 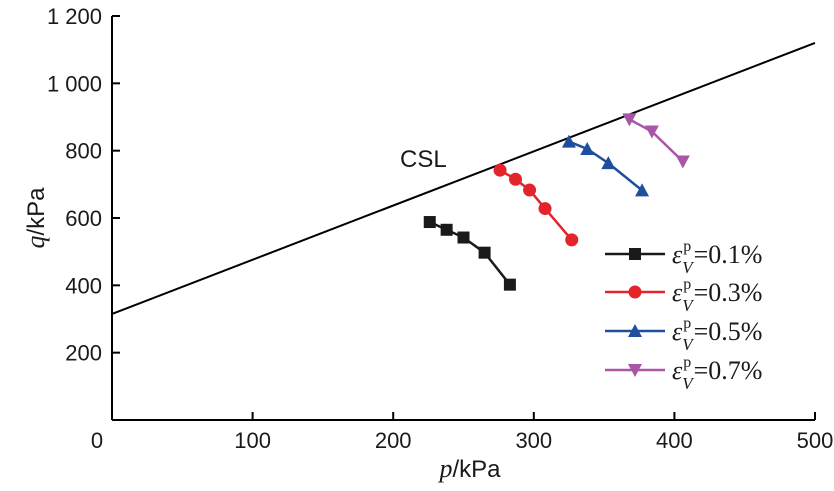 I want to click on x-axis-unit: /kPa, so click(x=476, y=469).